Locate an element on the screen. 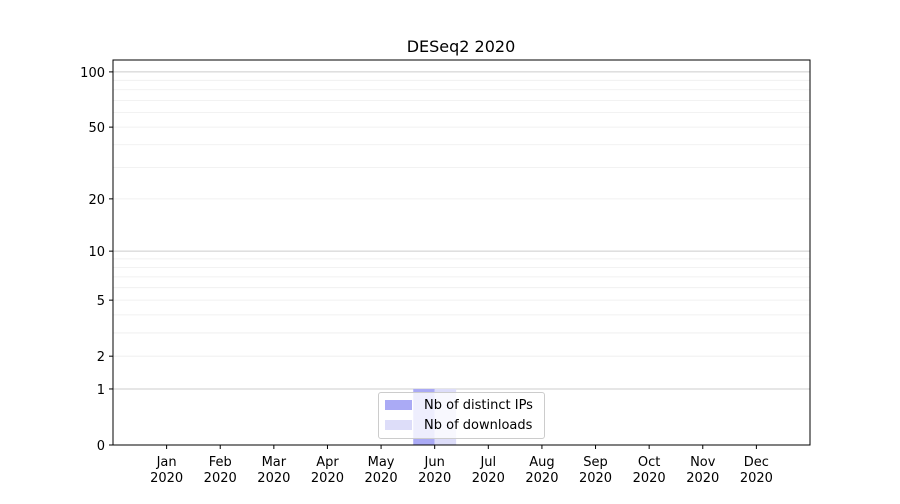 Image resolution: width=900 pixels, height=504 pixels. chart-title: DESeq2 2020 is located at coordinates (461, 46).